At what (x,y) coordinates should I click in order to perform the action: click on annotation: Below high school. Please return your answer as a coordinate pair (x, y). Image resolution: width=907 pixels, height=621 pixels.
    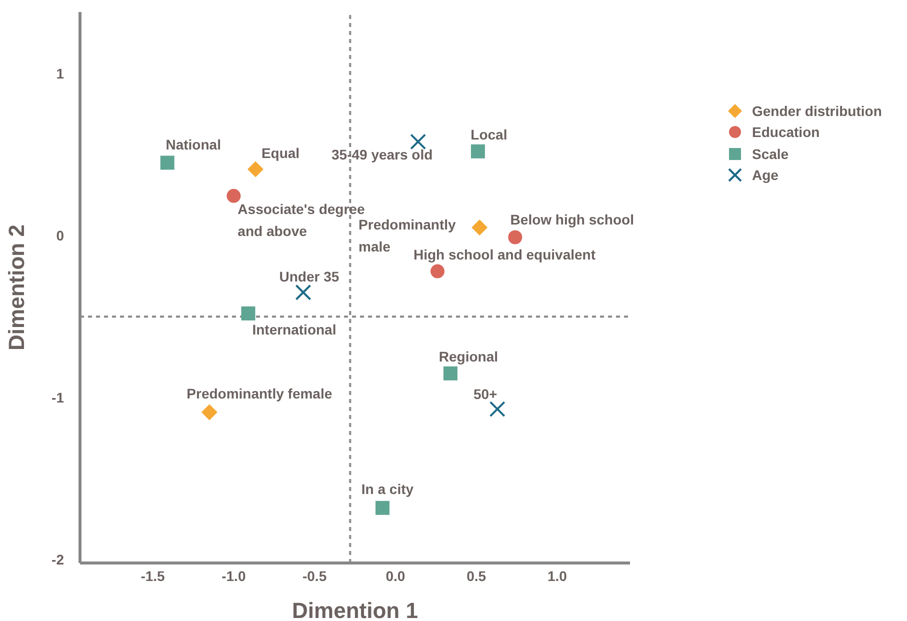
    Looking at the image, I should click on (572, 219).